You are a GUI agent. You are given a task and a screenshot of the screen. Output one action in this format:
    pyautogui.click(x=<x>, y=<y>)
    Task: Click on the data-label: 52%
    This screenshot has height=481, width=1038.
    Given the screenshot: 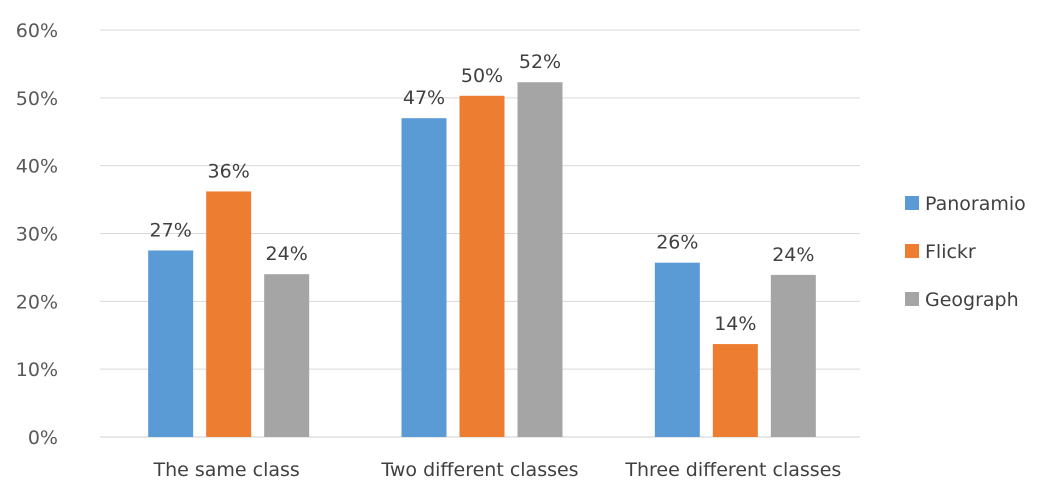 What is the action you would take?
    pyautogui.click(x=540, y=62)
    